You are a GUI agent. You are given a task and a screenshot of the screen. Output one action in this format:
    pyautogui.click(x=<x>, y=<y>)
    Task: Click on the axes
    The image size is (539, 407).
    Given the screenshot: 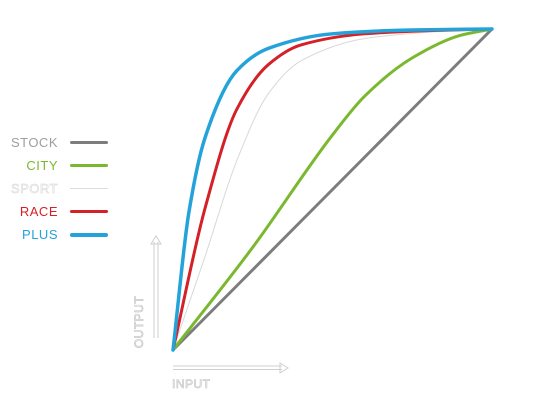 What is the action you would take?
    pyautogui.click(x=219, y=304)
    